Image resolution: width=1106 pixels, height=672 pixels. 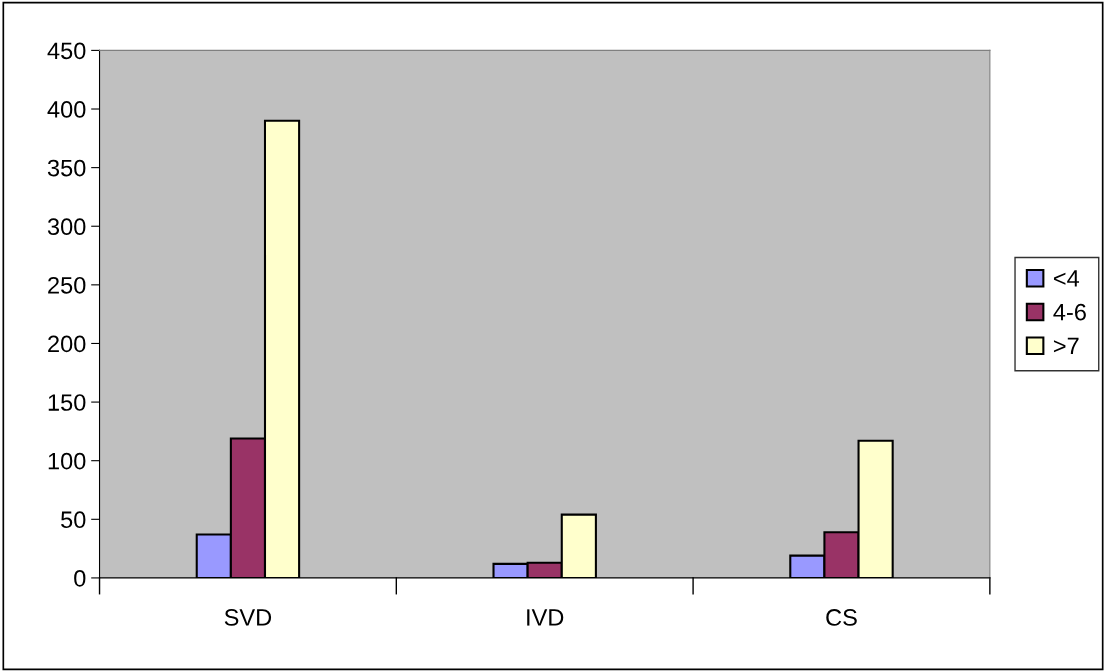 What do you see at coordinates (73, 520) in the screenshot?
I see `y-tick-label: 50` at bounding box center [73, 520].